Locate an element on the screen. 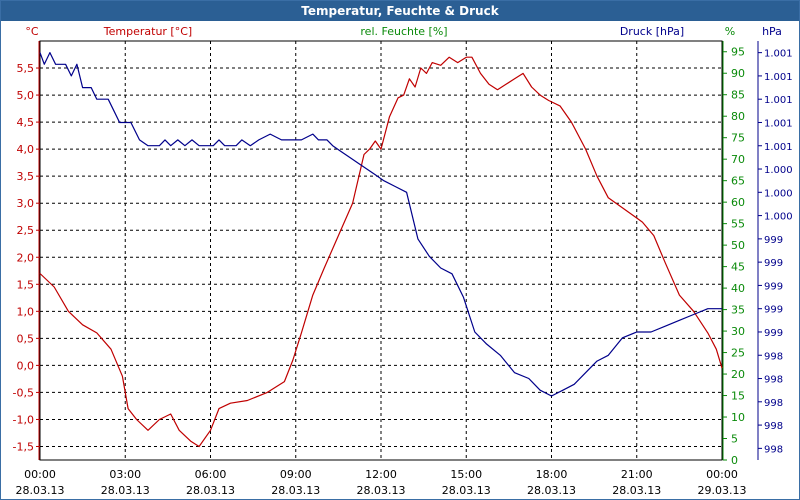 This screenshot has height=500, width=800. y-tick-label-humidity: 40 is located at coordinates (738, 288).